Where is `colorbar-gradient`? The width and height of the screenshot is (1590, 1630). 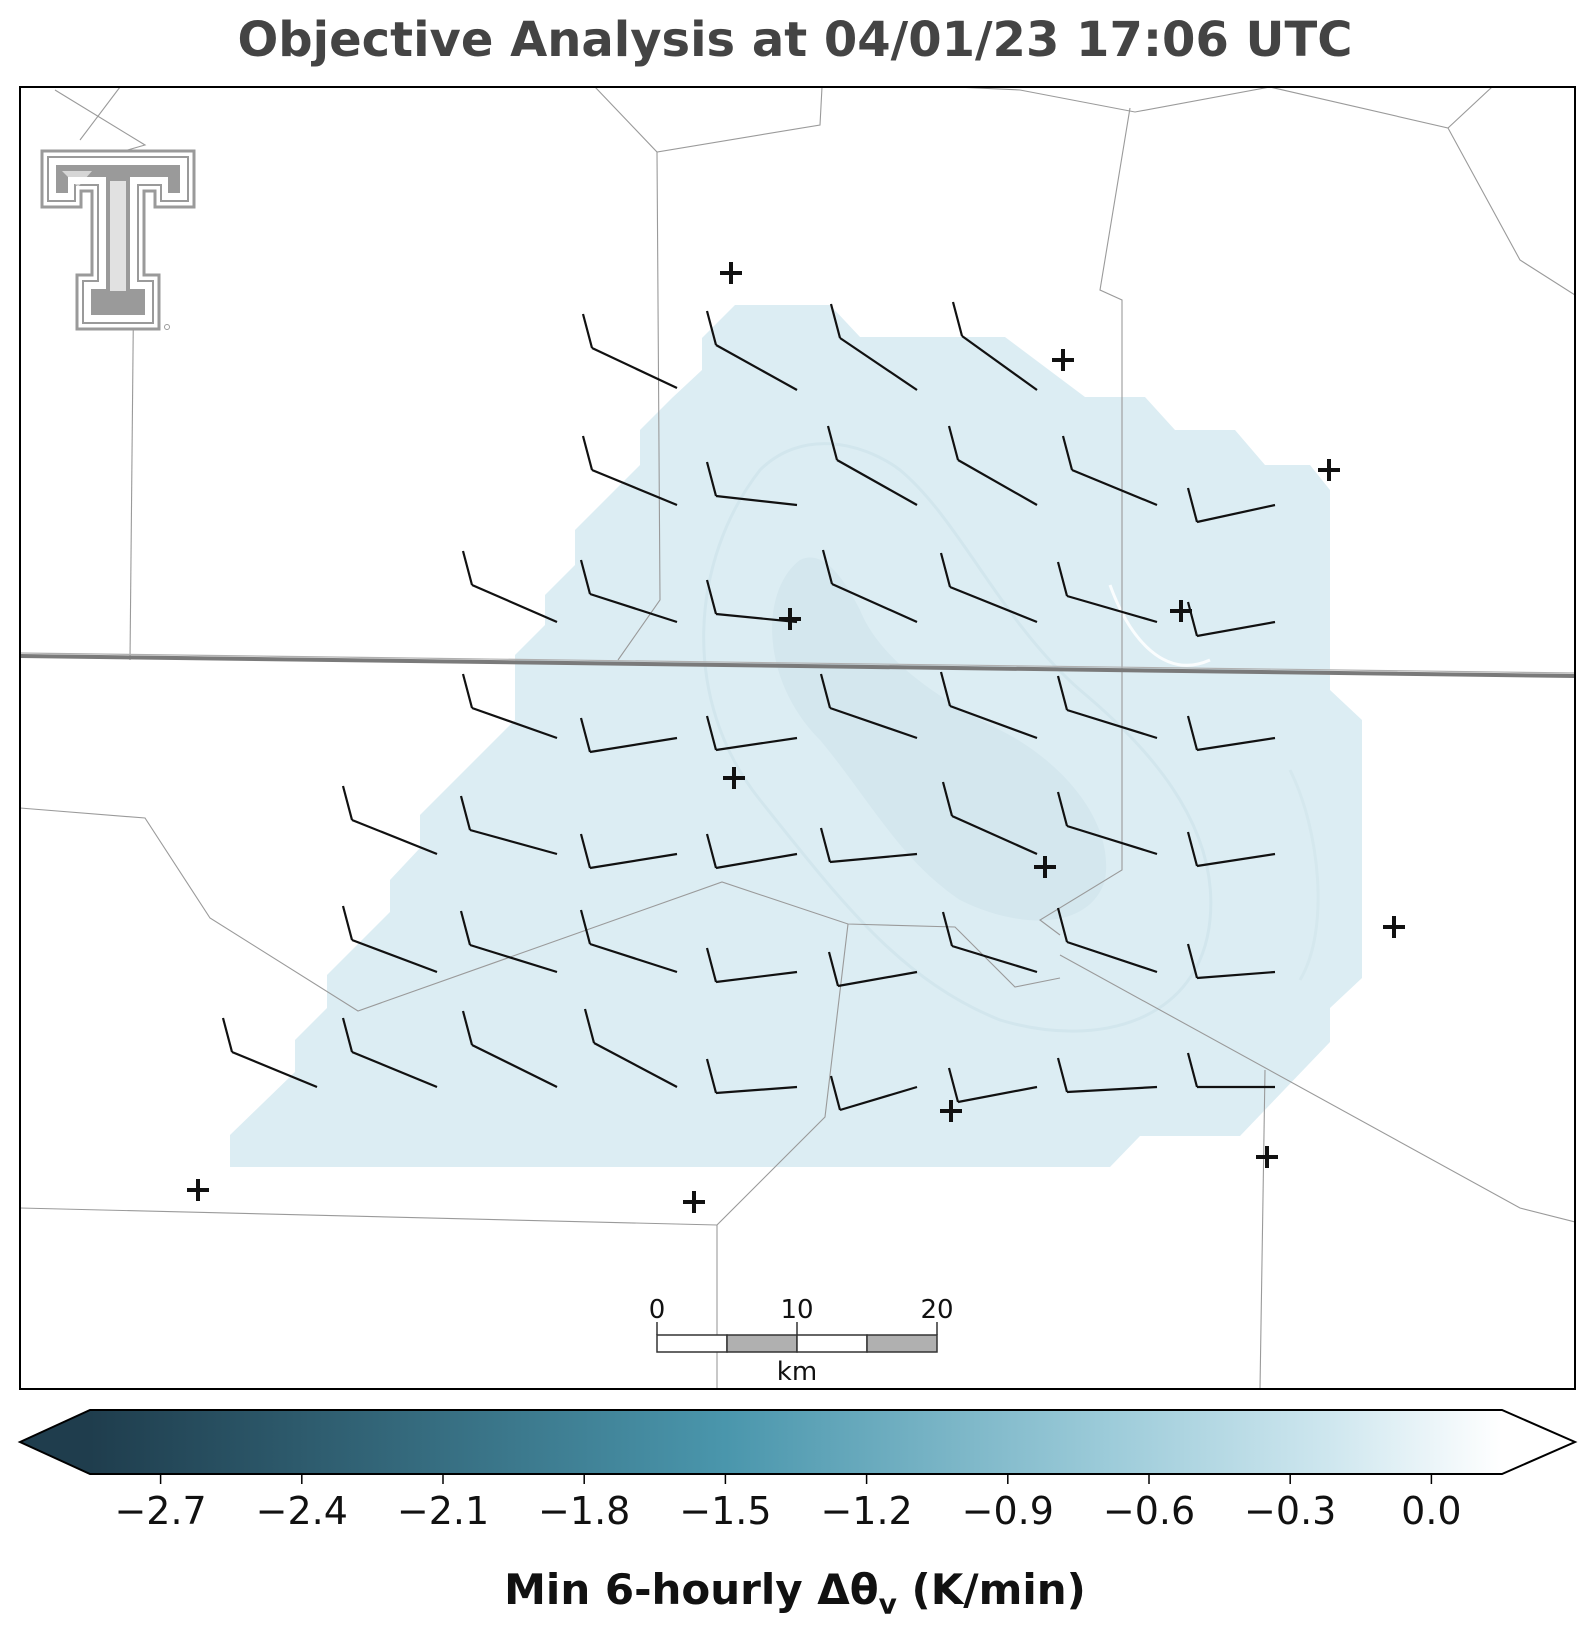 colorbar-gradient is located at coordinates (796, 1442).